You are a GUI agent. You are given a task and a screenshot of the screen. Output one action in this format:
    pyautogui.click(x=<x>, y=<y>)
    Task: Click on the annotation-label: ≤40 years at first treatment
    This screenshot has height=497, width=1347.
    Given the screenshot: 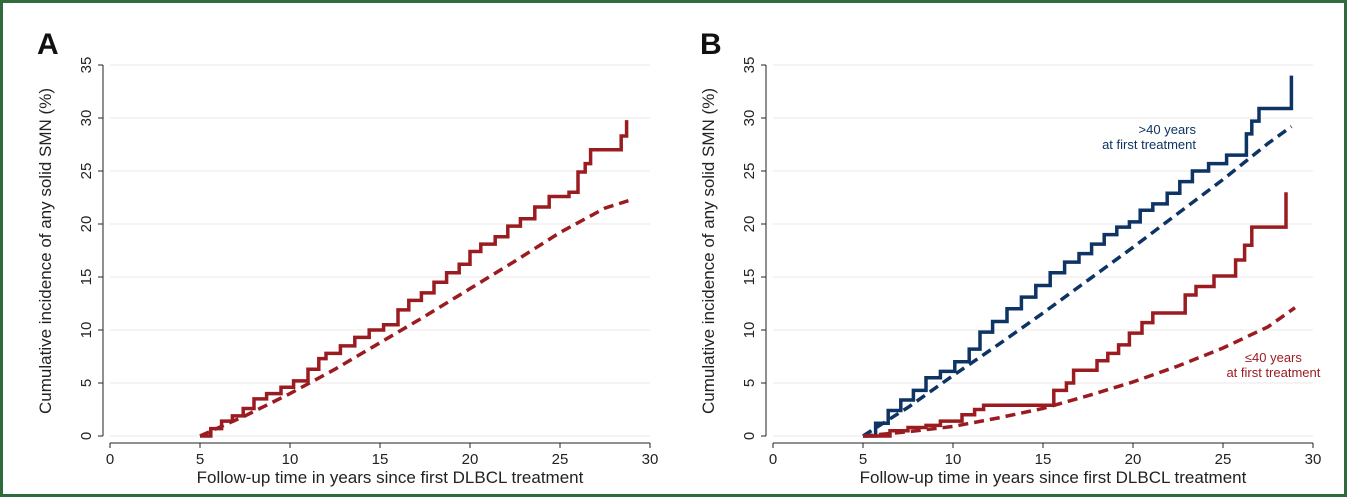 What is the action you would take?
    pyautogui.click(x=1273, y=365)
    